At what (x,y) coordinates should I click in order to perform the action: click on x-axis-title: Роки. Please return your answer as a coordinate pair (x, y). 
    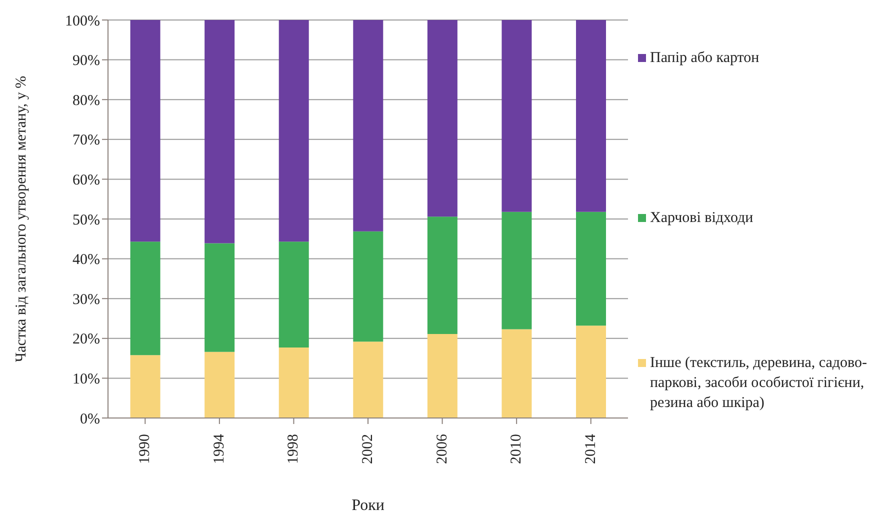
    Looking at the image, I should click on (368, 505).